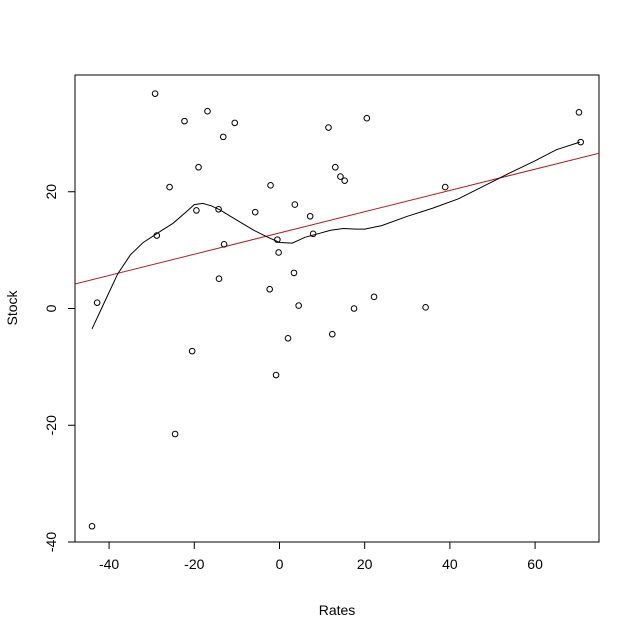  Describe the element at coordinates (109, 564) in the screenshot. I see `x-tick-label: -40` at that location.